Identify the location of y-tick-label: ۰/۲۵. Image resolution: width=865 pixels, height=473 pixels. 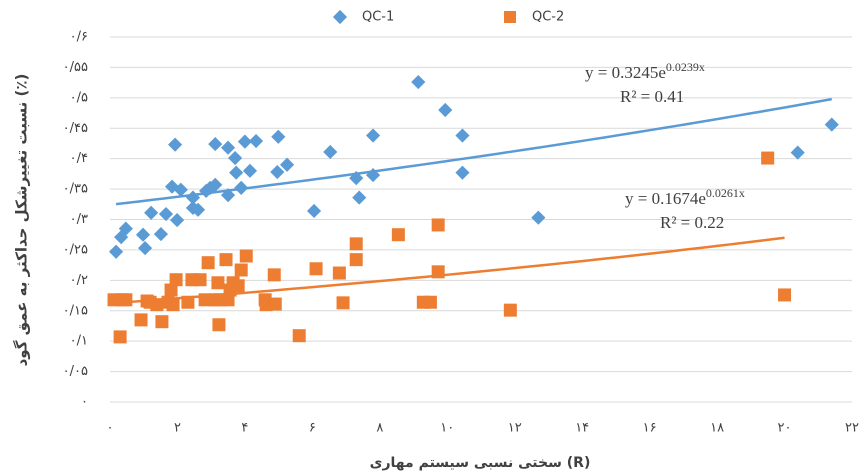
(75, 249).